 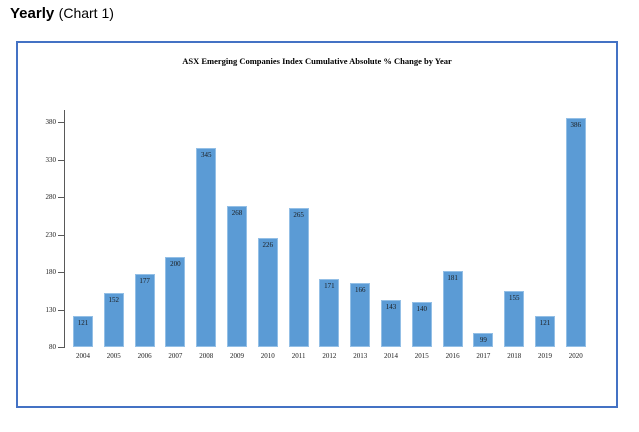 What do you see at coordinates (360, 314) in the screenshot?
I see `bar-2013: 166` at bounding box center [360, 314].